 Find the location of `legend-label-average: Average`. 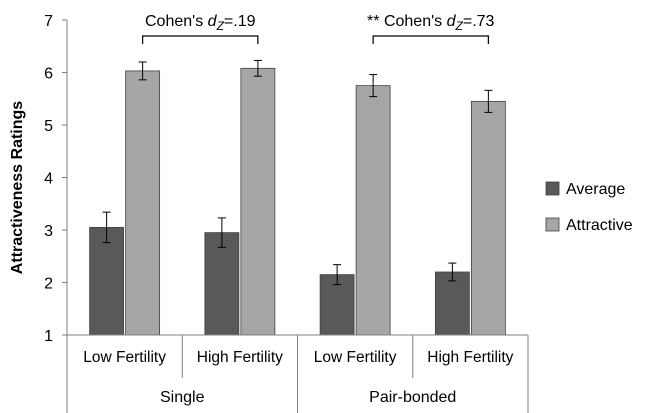

legend-label-average: Average is located at coordinates (595, 189).